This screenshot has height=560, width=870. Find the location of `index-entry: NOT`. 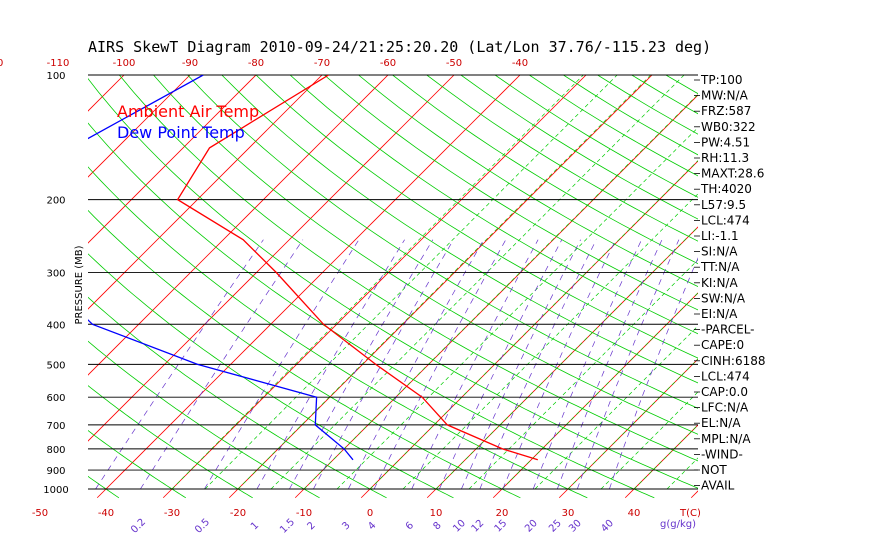

index-entry: NOT is located at coordinates (714, 470).